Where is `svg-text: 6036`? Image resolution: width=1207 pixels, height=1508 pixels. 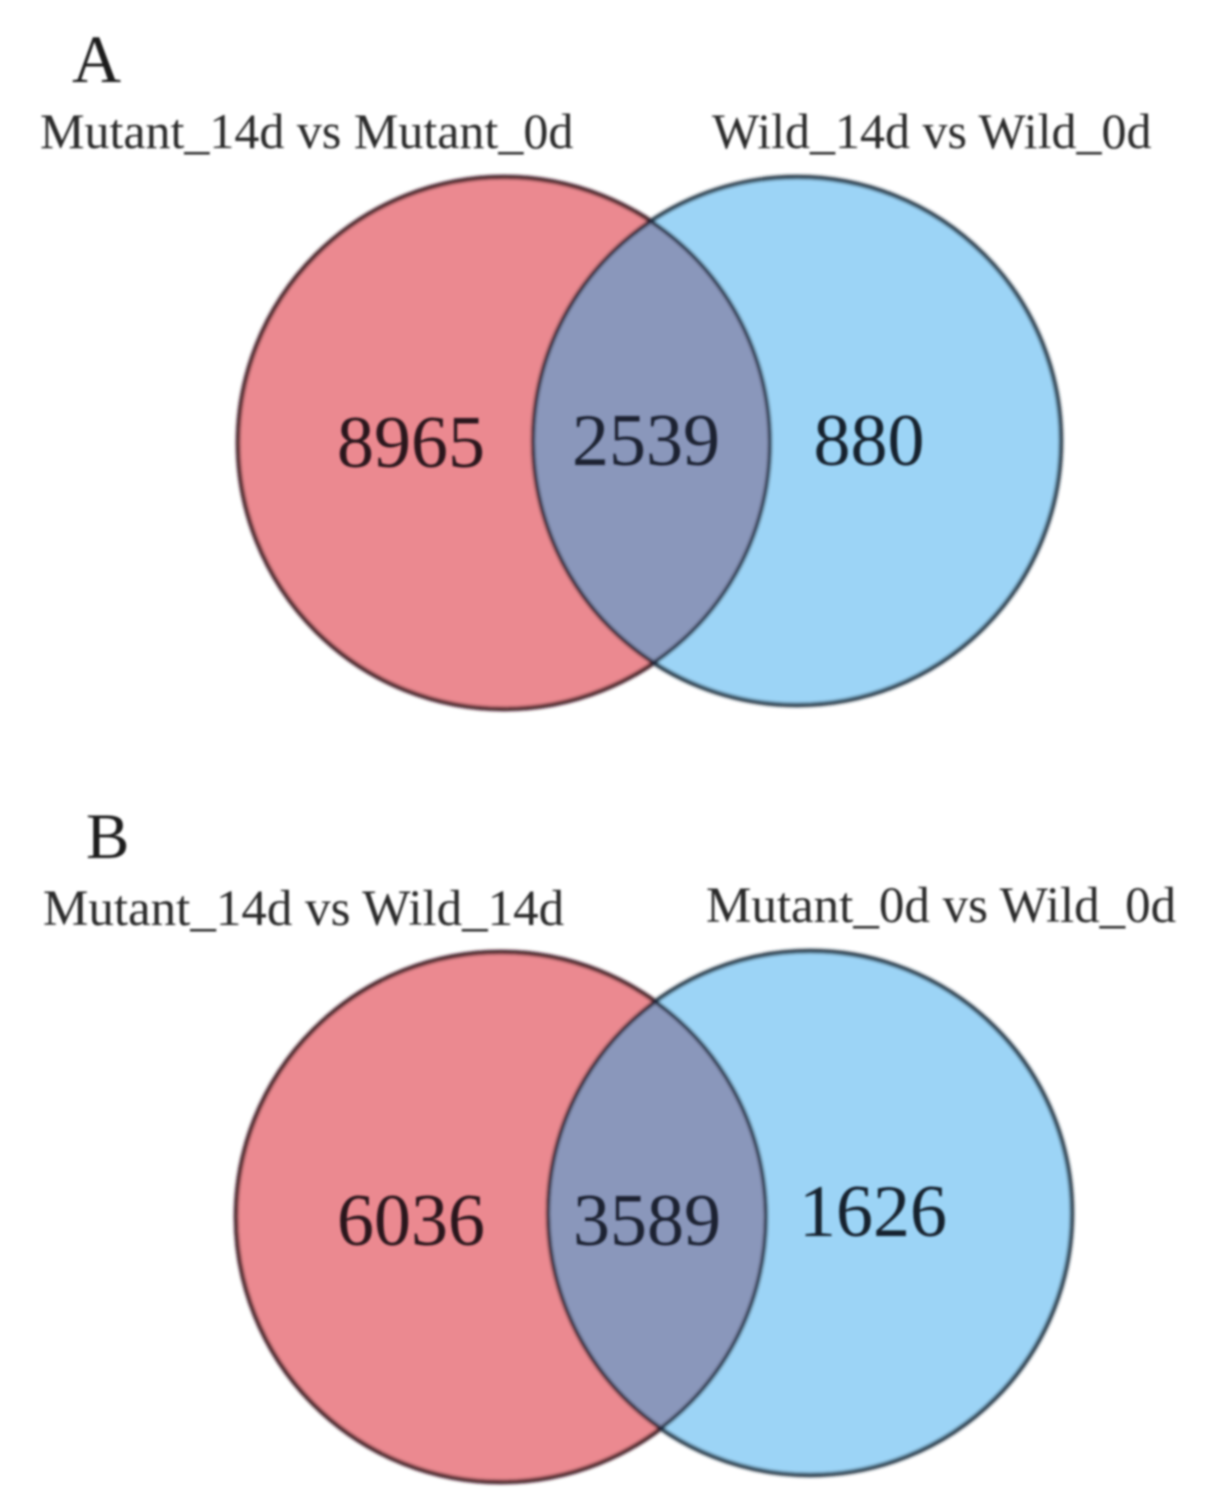 svg-text: 6036 is located at coordinates (411, 1221).